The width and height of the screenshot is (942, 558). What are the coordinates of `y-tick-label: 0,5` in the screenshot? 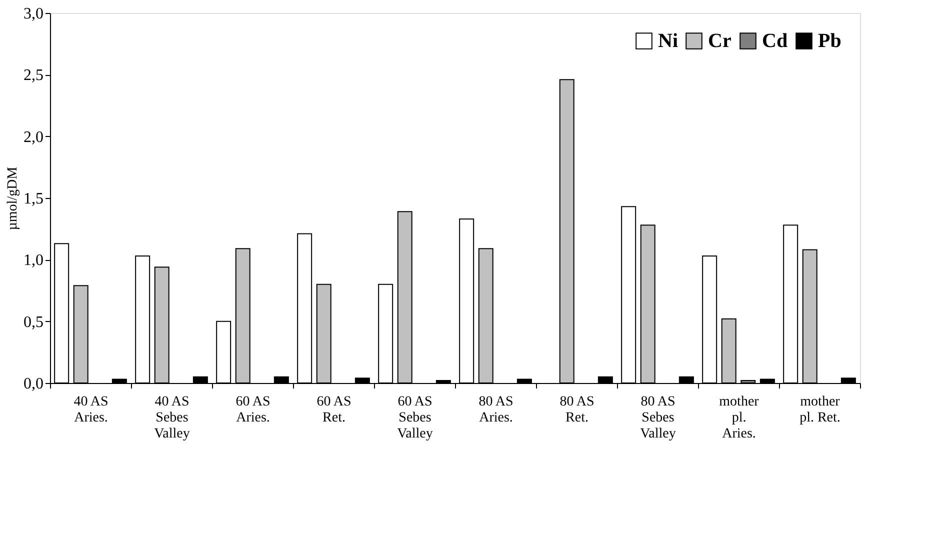 It's located at (34, 322).